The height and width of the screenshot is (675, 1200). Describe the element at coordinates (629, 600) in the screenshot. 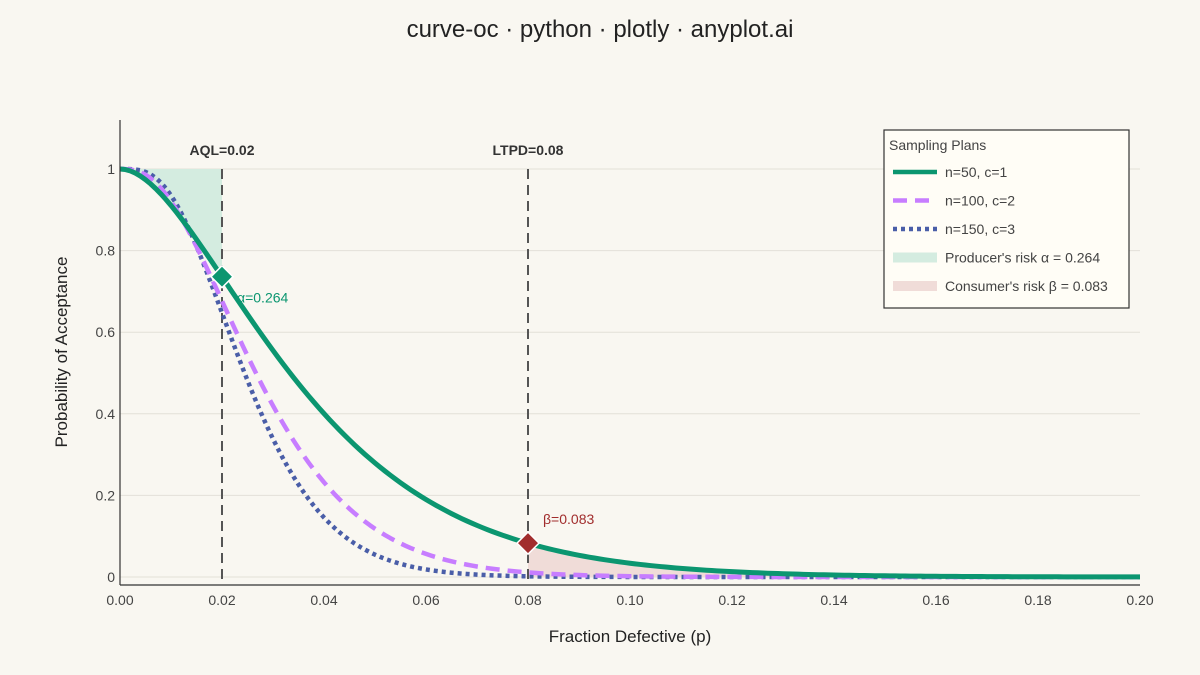

I see `x-tick-label: 0.10` at that location.